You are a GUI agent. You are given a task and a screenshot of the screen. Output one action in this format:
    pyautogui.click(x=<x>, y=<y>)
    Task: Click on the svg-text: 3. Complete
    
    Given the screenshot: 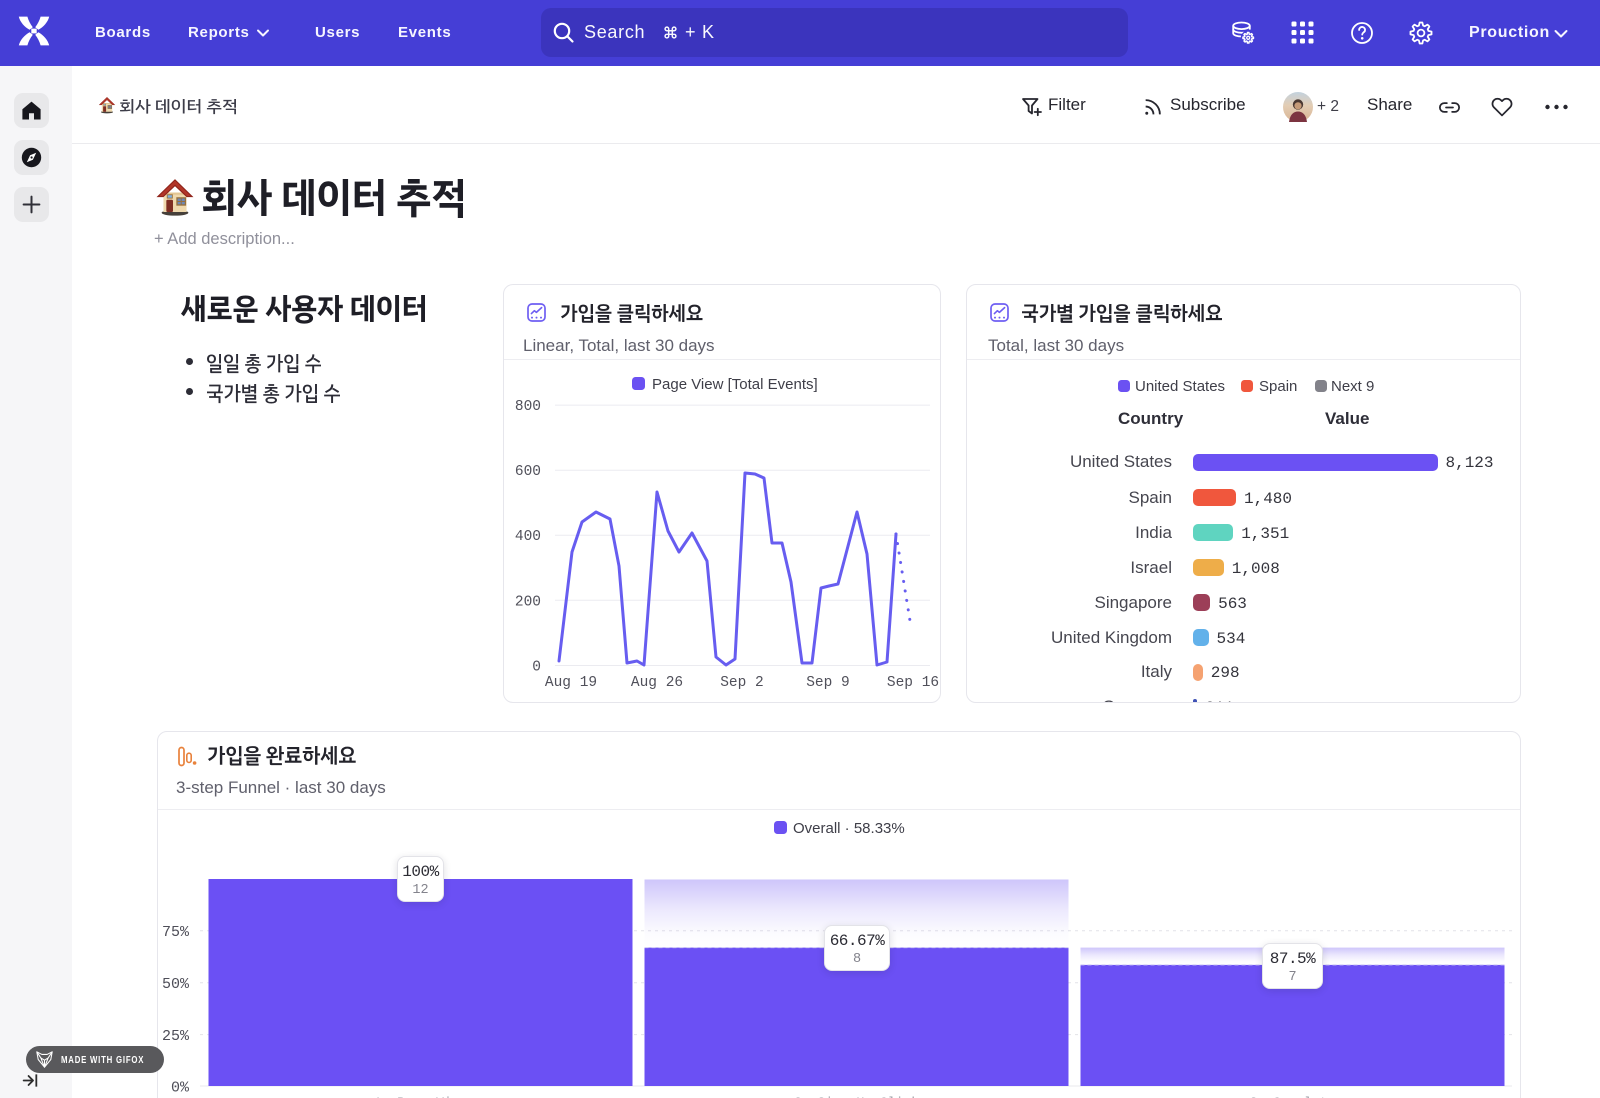 What is the action you would take?
    pyautogui.click(x=1293, y=1096)
    